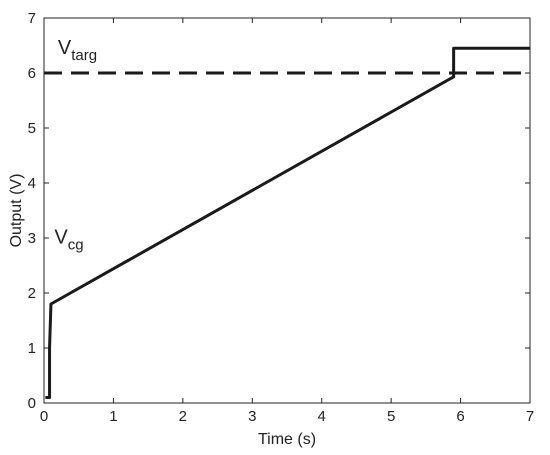 The height and width of the screenshot is (455, 550). Describe the element at coordinates (32, 73) in the screenshot. I see `y-tick-label: 6` at that location.